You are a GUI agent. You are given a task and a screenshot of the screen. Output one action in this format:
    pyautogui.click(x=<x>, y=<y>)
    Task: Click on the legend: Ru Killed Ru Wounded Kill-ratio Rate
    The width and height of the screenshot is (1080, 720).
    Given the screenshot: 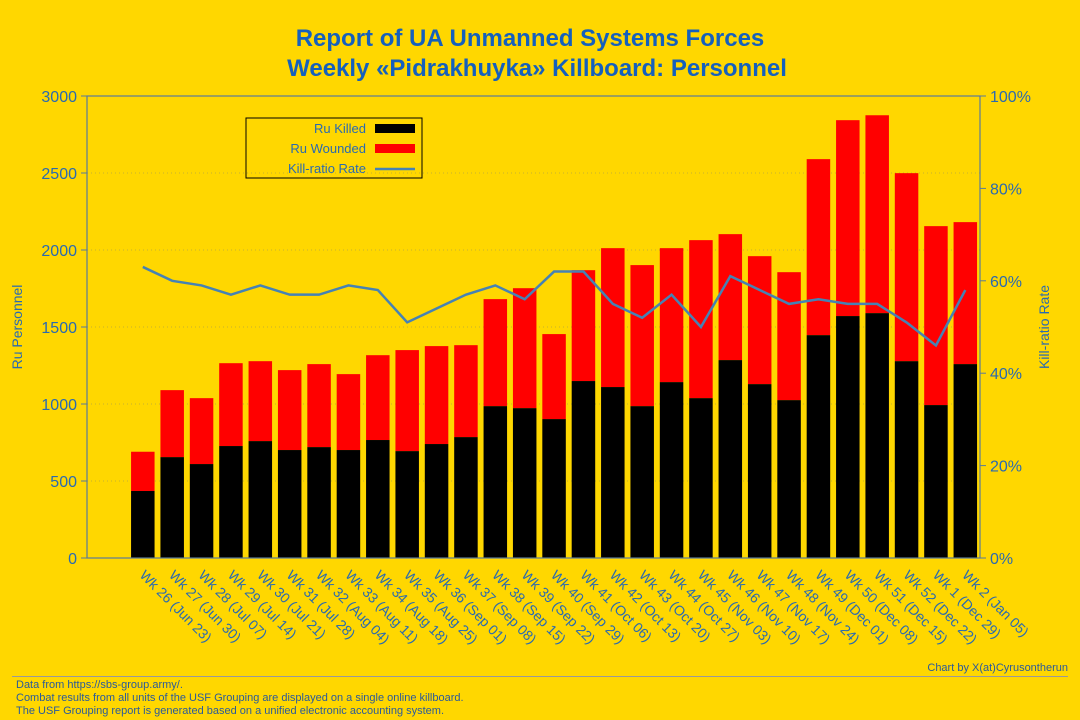 What is the action you would take?
    pyautogui.click(x=334, y=148)
    